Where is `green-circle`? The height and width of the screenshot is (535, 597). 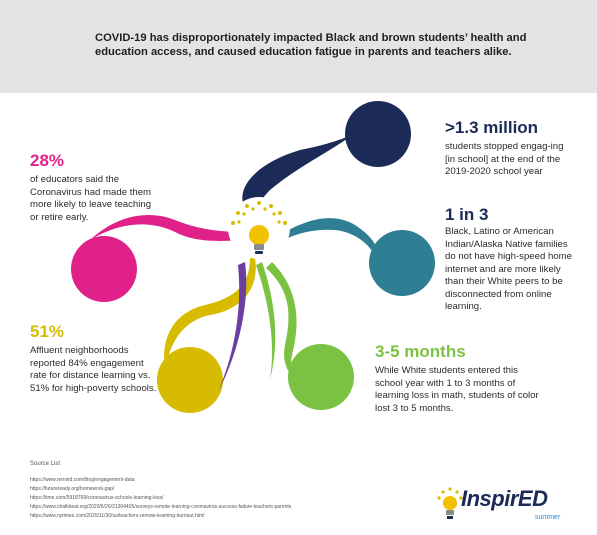 green-circle is located at coordinates (321, 377).